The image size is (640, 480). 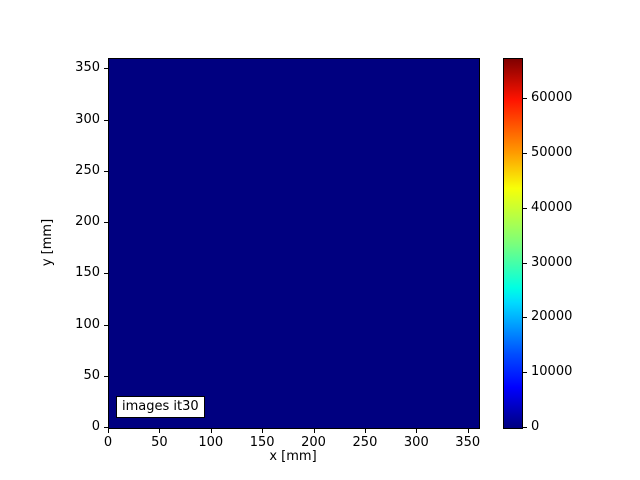 What do you see at coordinates (513, 243) in the screenshot?
I see `colorbar` at bounding box center [513, 243].